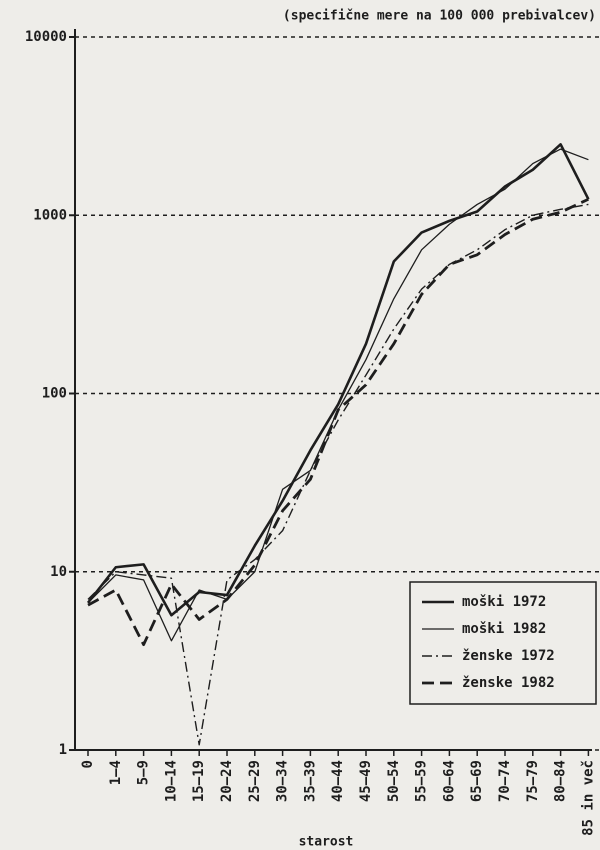 This screenshot has height=850, width=600. I want to click on legend-label: moški 1972, so click(504, 602).